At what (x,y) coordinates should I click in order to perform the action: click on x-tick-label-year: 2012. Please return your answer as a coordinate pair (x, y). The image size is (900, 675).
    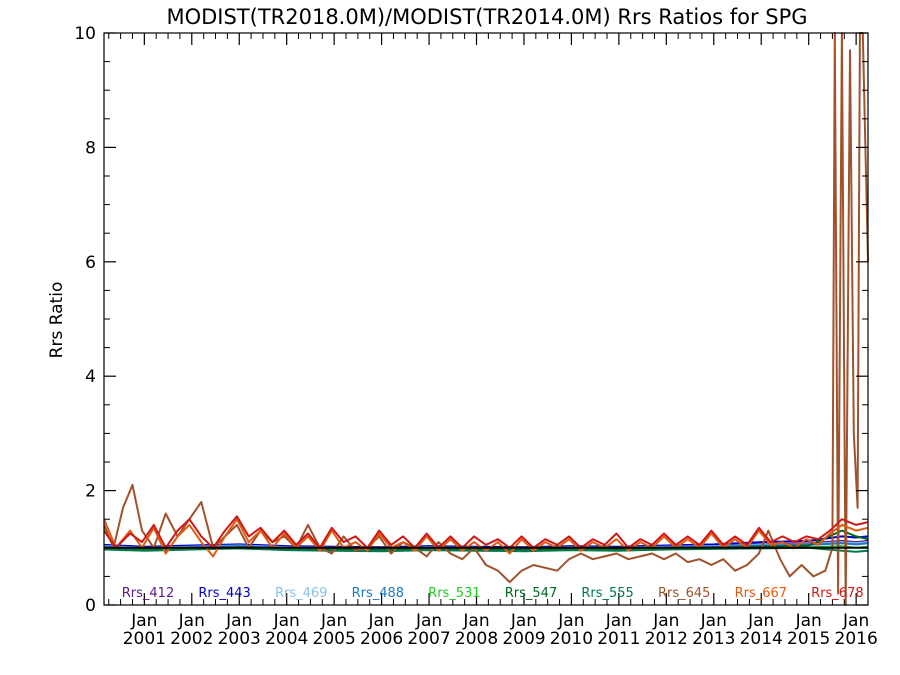
    Looking at the image, I should click on (666, 639).